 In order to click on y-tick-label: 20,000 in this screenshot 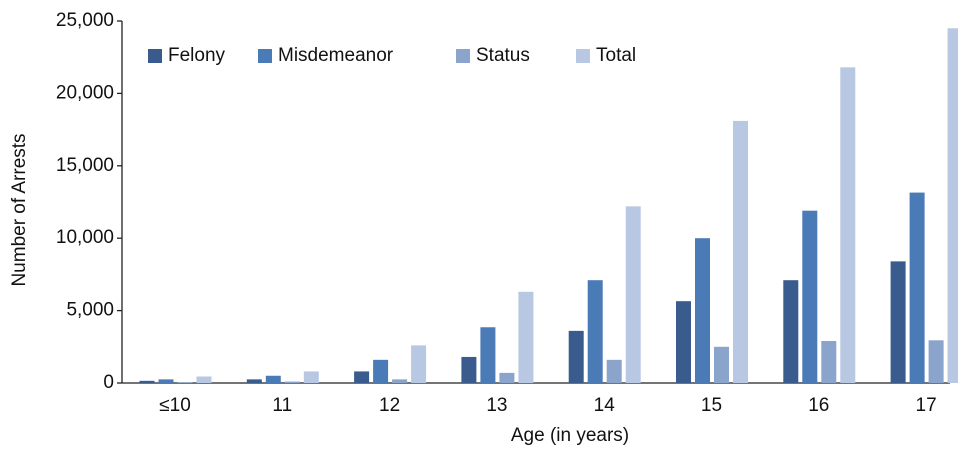, I will do `click(85, 92)`.